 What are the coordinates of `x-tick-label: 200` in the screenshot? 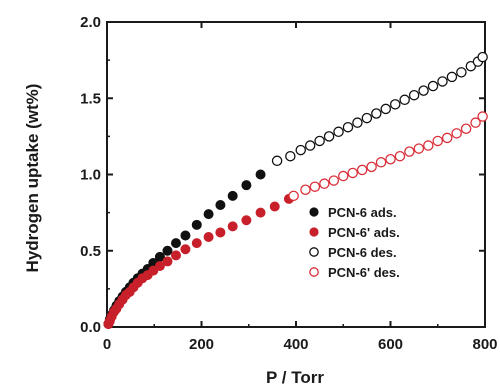 It's located at (201, 344).